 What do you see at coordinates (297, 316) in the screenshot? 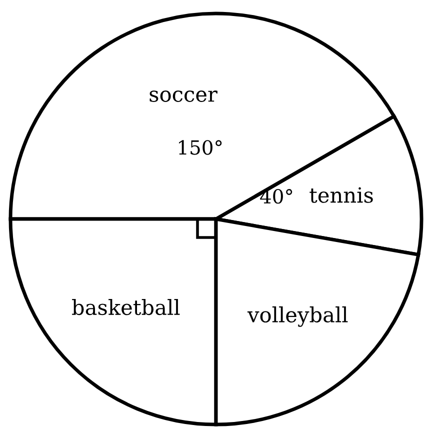
I see `slice-label: volleyball` at bounding box center [297, 316].